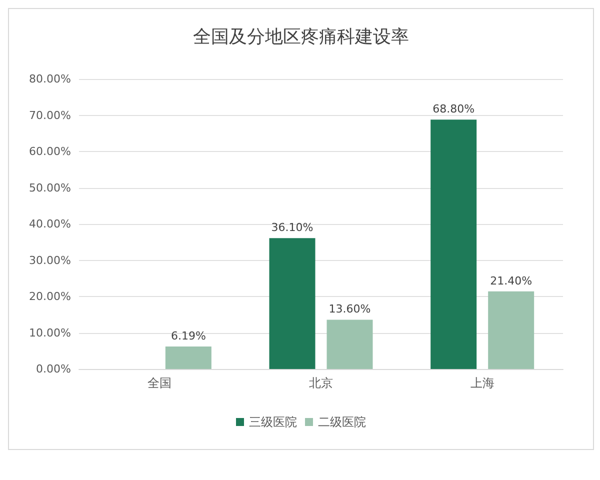  I want to click on chart-title: 全国及分地区疼痛科建设率, so click(301, 37).